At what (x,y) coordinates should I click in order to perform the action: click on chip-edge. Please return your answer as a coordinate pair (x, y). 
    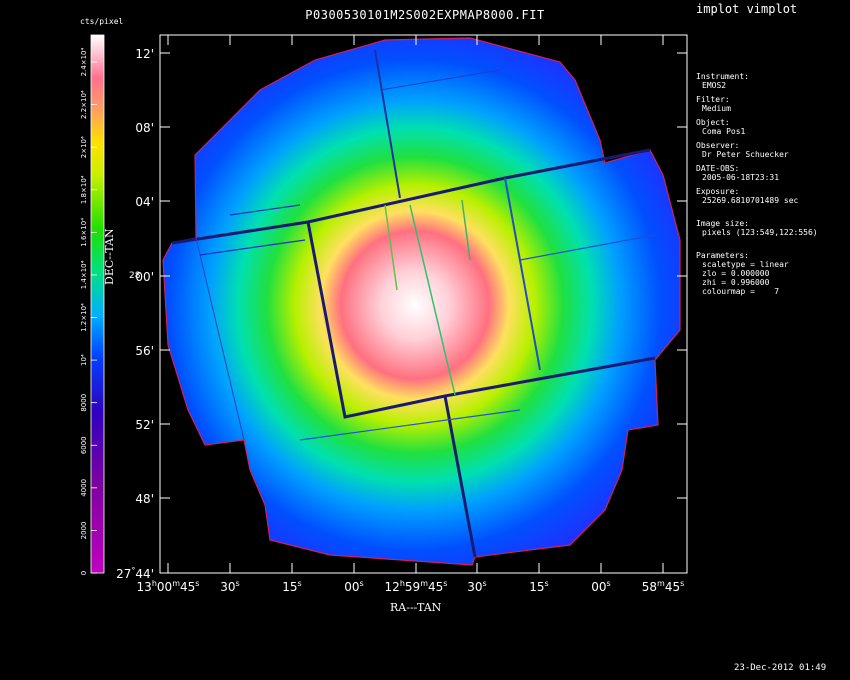
    Looking at the image, I should click on (220, 339).